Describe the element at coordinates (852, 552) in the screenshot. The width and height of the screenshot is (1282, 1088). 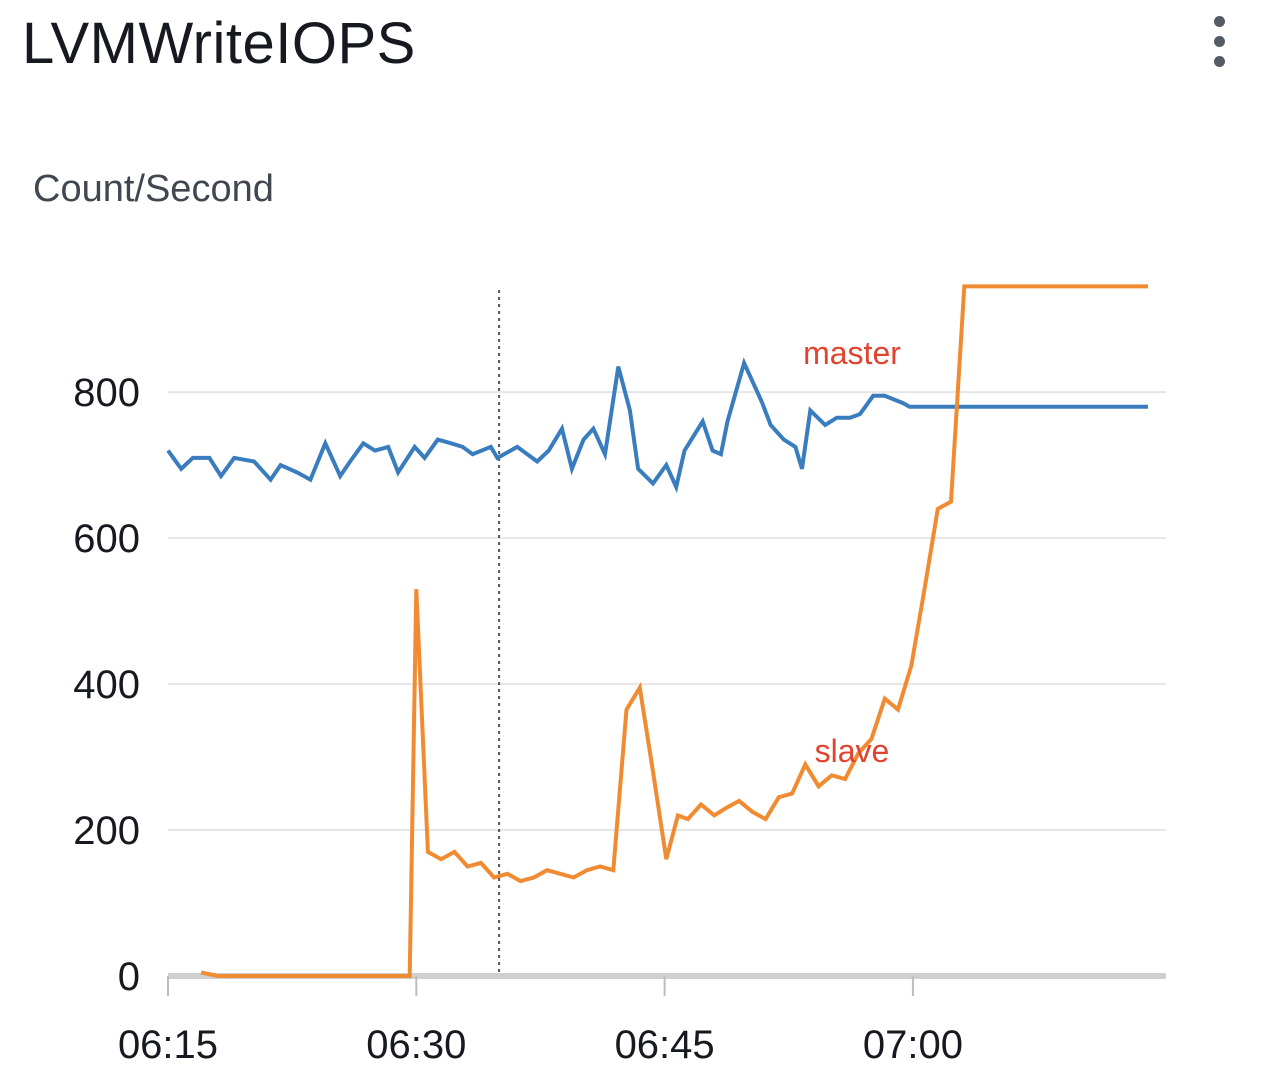
I see `annotations: master slave` at that location.